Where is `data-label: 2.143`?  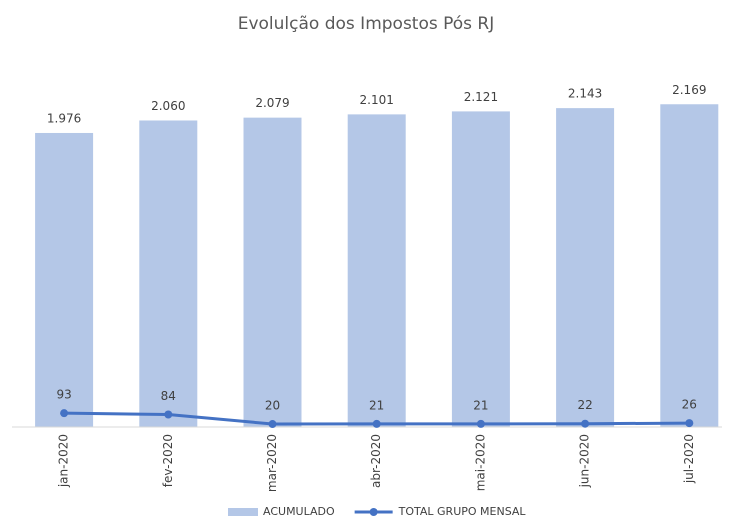
data-label: 2.143 is located at coordinates (585, 94).